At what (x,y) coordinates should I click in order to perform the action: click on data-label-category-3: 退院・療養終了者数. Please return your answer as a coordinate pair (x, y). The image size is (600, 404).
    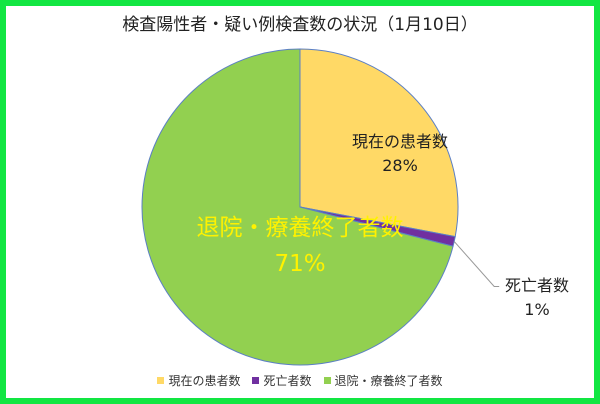
    Looking at the image, I should click on (300, 228).